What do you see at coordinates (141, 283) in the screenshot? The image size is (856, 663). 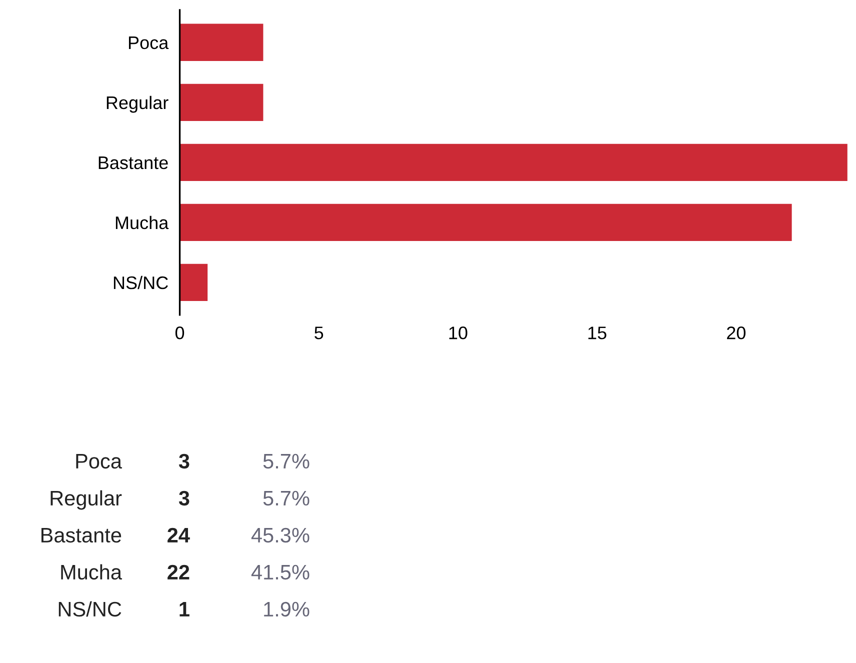 I see `y-tick-label: NS/NC` at bounding box center [141, 283].